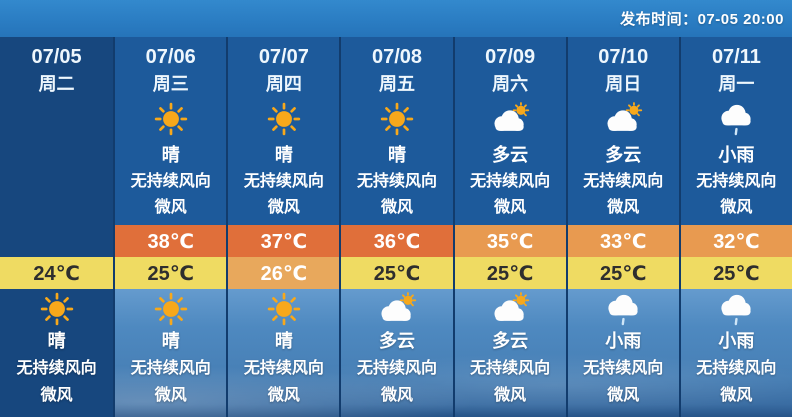  I want to click on night-cell-today: 晴 无持续风向 微风, so click(57, 353).